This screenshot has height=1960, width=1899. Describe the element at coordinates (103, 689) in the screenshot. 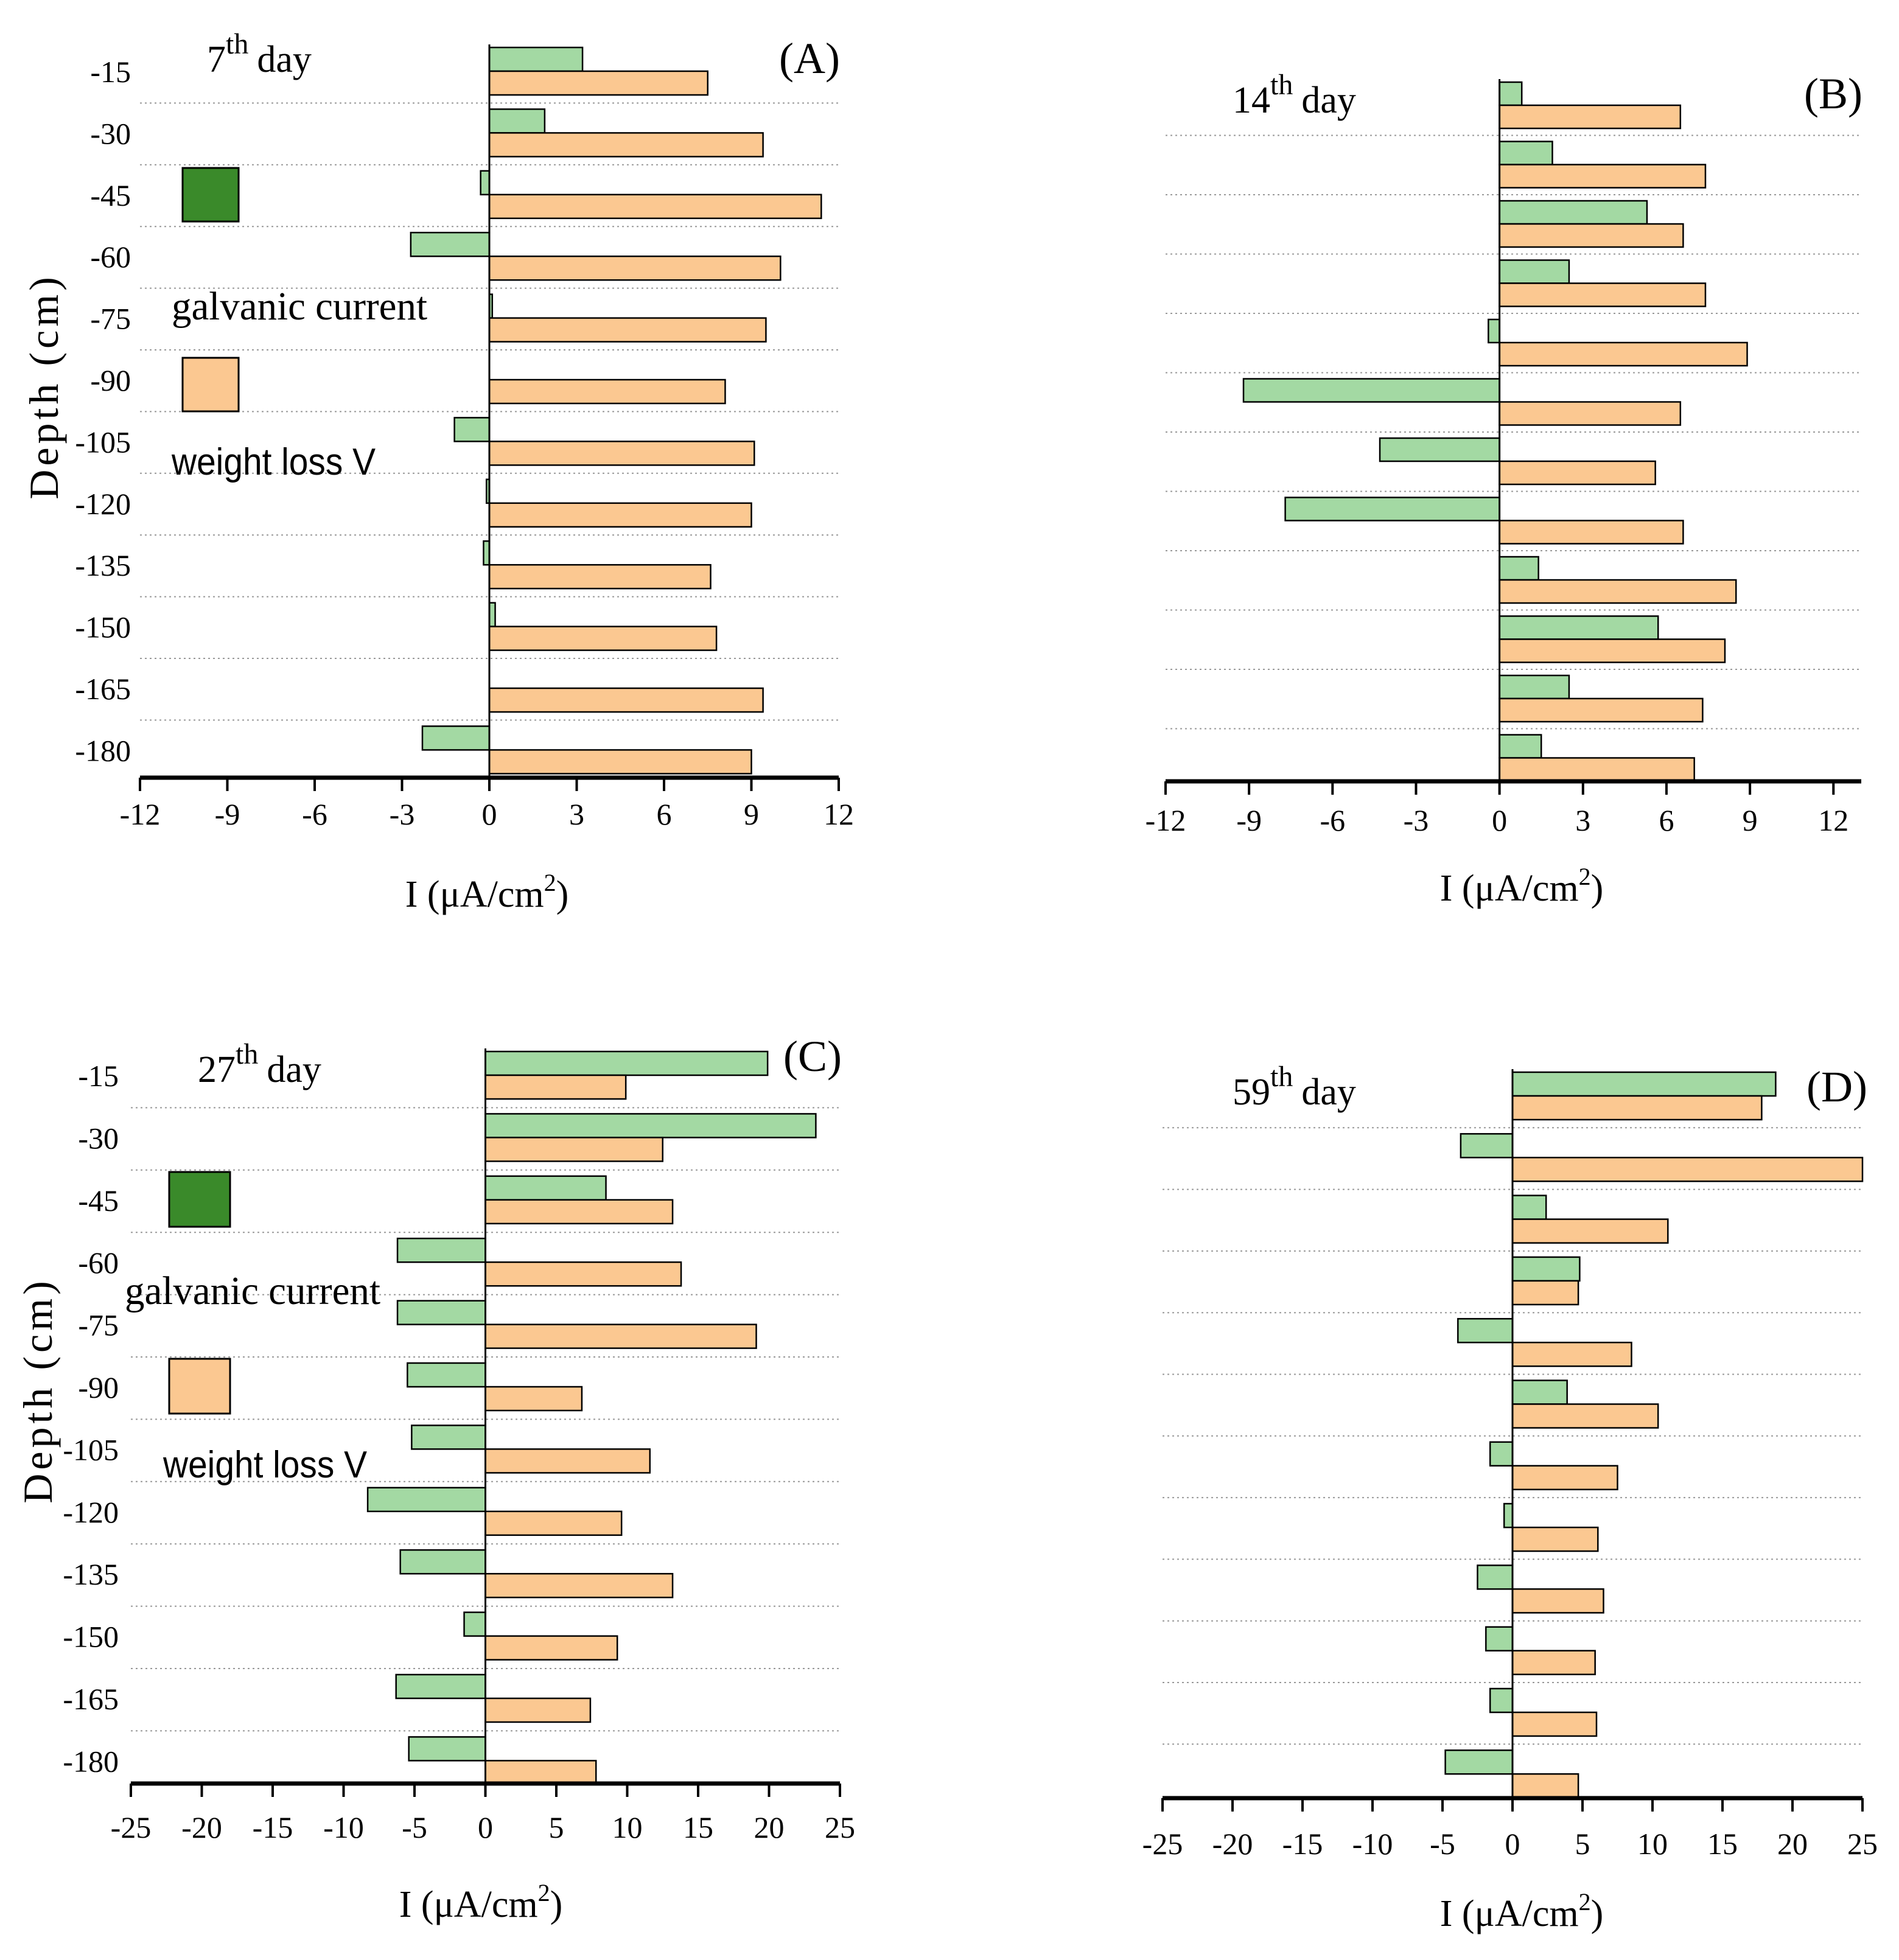

I see `y-category-label: -165` at that location.